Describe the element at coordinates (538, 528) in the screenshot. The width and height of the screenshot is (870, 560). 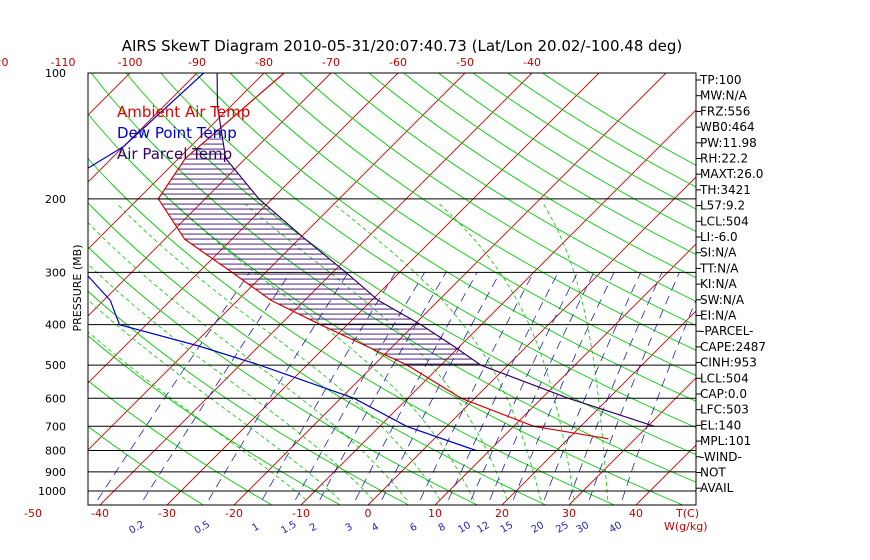
I see `mixing-ratio-tick-label: 20` at that location.